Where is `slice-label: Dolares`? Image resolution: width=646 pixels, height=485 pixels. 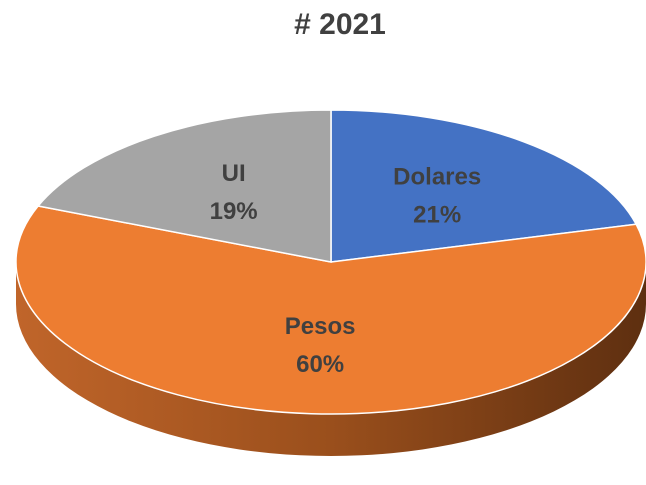
slice-label: Dolares is located at coordinates (437, 176).